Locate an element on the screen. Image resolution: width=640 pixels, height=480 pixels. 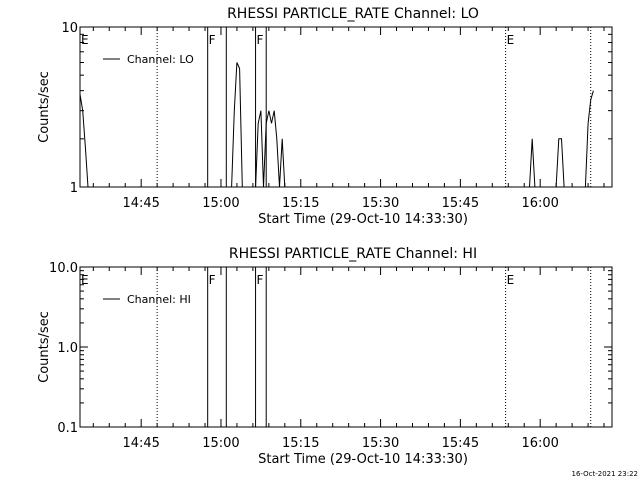
y-tick-label: 10 is located at coordinates (69, 28).